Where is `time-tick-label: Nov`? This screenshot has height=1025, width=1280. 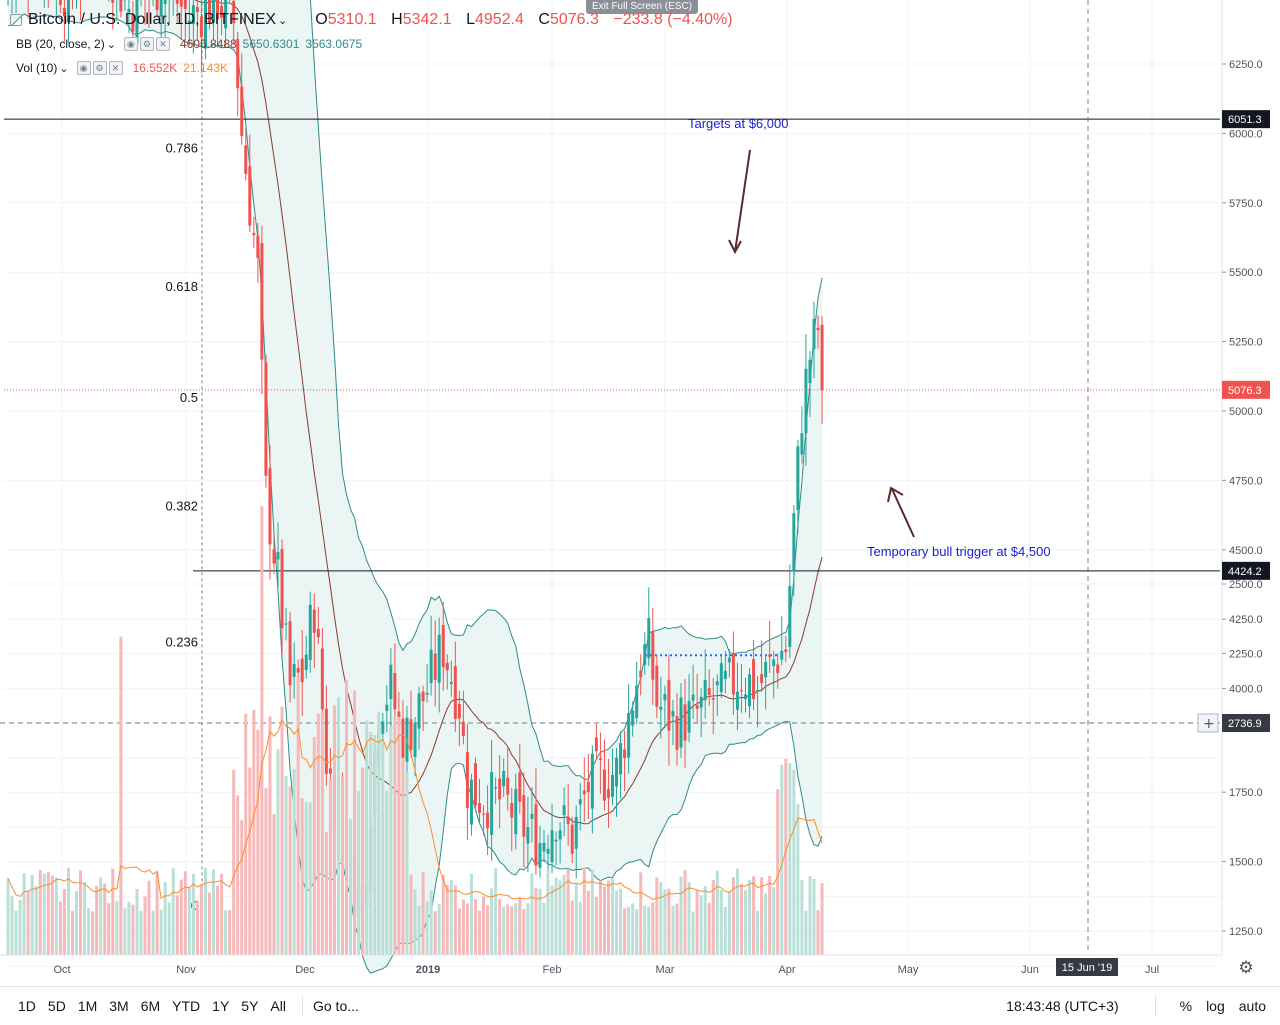
time-tick-label: Nov is located at coordinates (186, 970).